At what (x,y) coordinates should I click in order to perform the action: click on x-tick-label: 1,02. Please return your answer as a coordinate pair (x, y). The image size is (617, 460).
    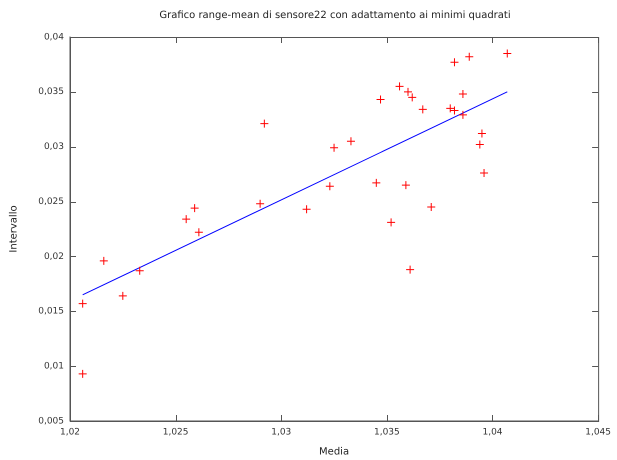
    Looking at the image, I should click on (70, 433).